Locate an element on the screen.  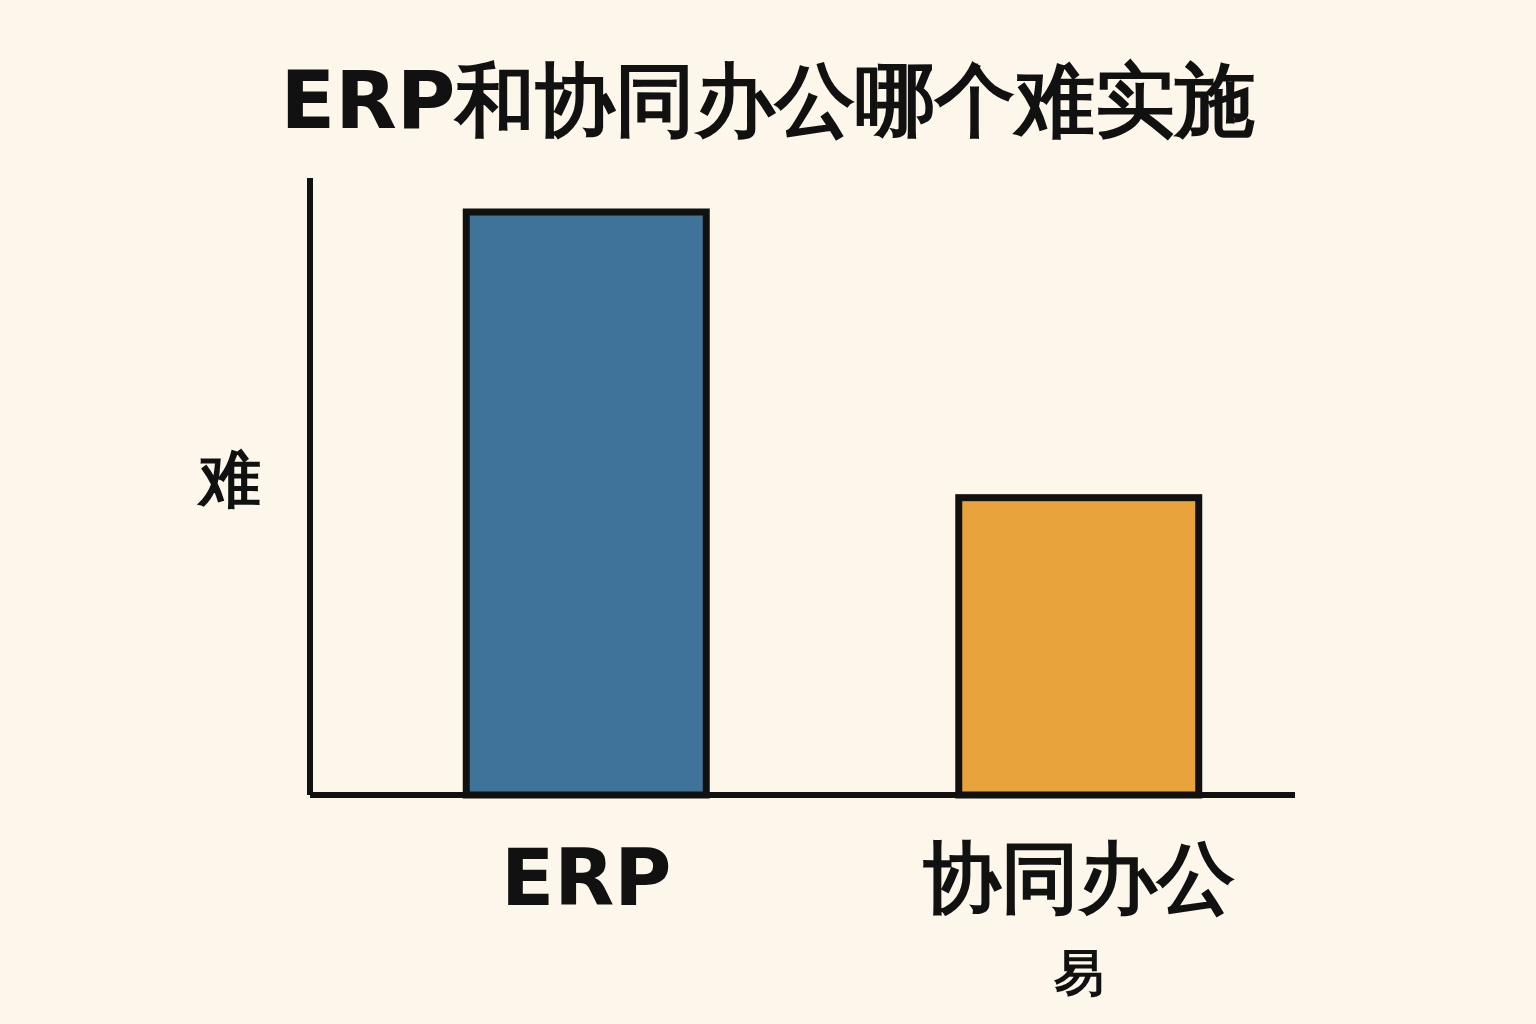
chart-title: ERP和协同办公哪个难实施 is located at coordinates (768, 100).